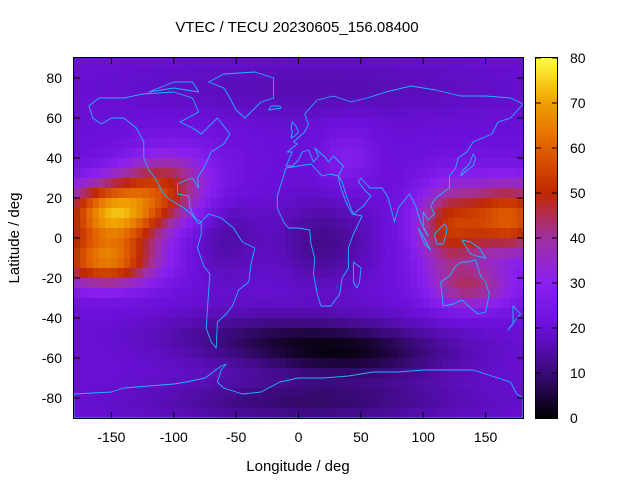 Image resolution: width=640 pixels, height=480 pixels. I want to click on y-tick-label: -80, so click(52, 398).